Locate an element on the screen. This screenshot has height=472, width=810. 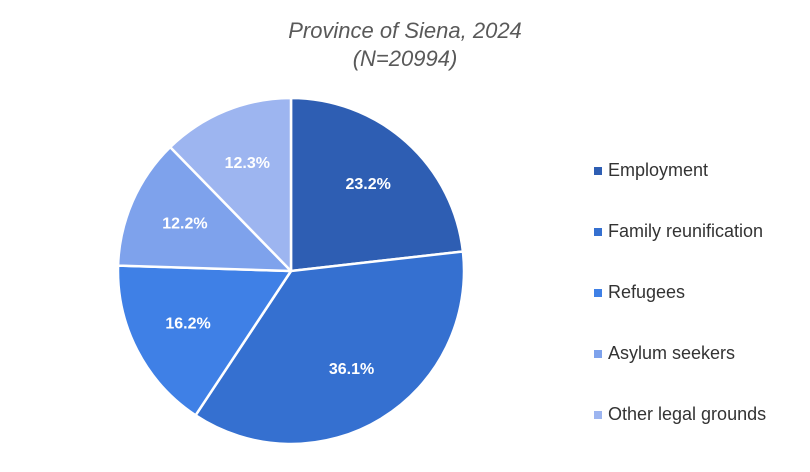
chart-title: Province of Siena, 2024 is located at coordinates (405, 30).